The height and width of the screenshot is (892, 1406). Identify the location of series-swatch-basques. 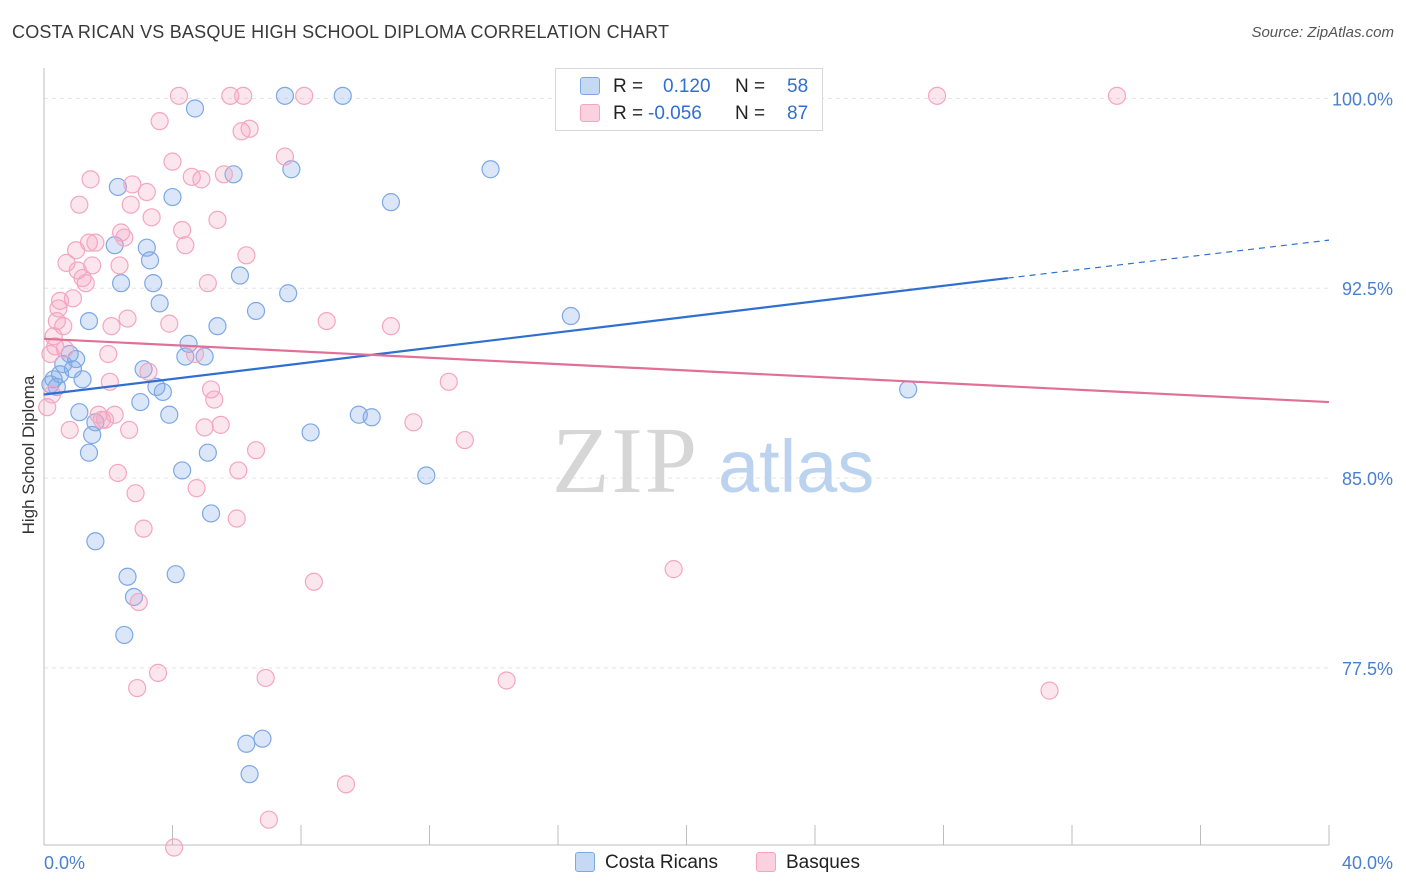
(766, 862).